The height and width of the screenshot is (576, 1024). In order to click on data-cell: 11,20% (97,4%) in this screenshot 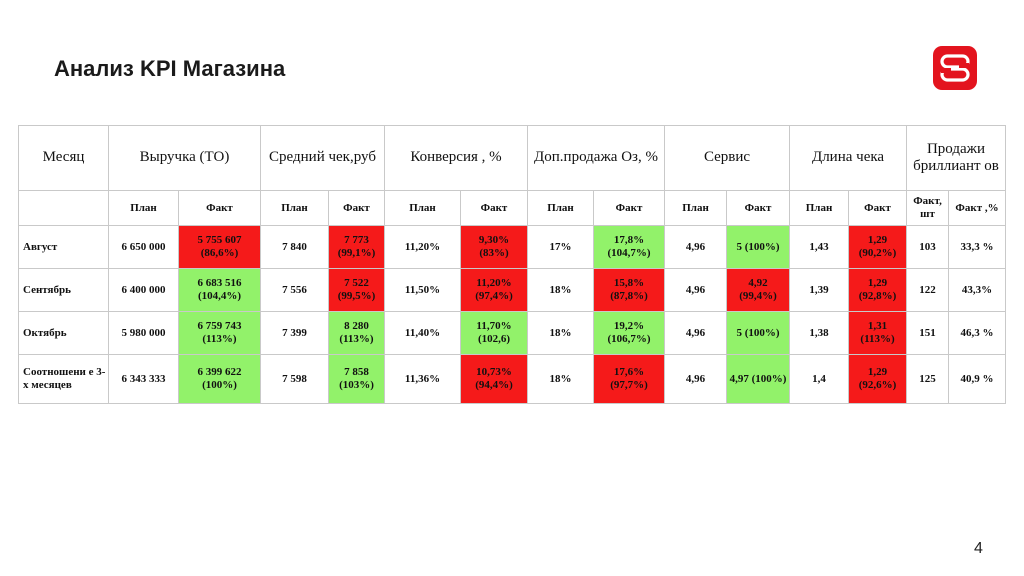, I will do `click(494, 290)`.